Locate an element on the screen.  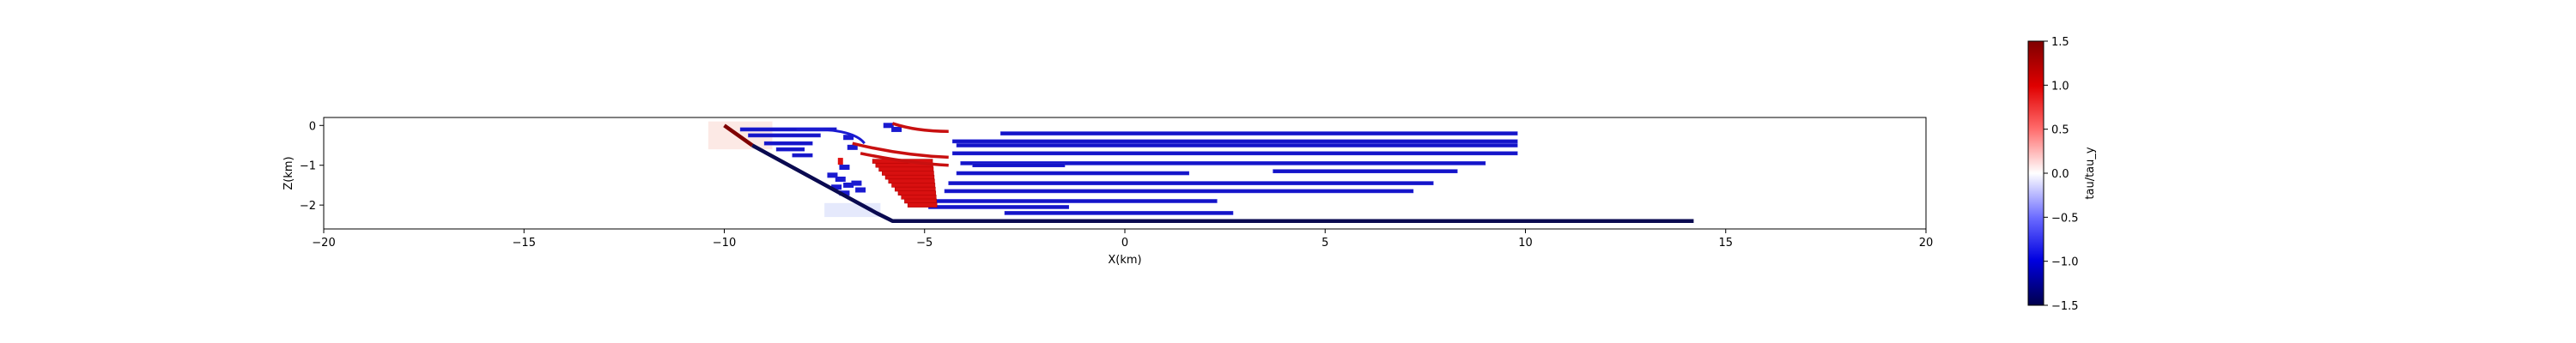
colorbar-tick-label: 0.0 is located at coordinates (2060, 174).